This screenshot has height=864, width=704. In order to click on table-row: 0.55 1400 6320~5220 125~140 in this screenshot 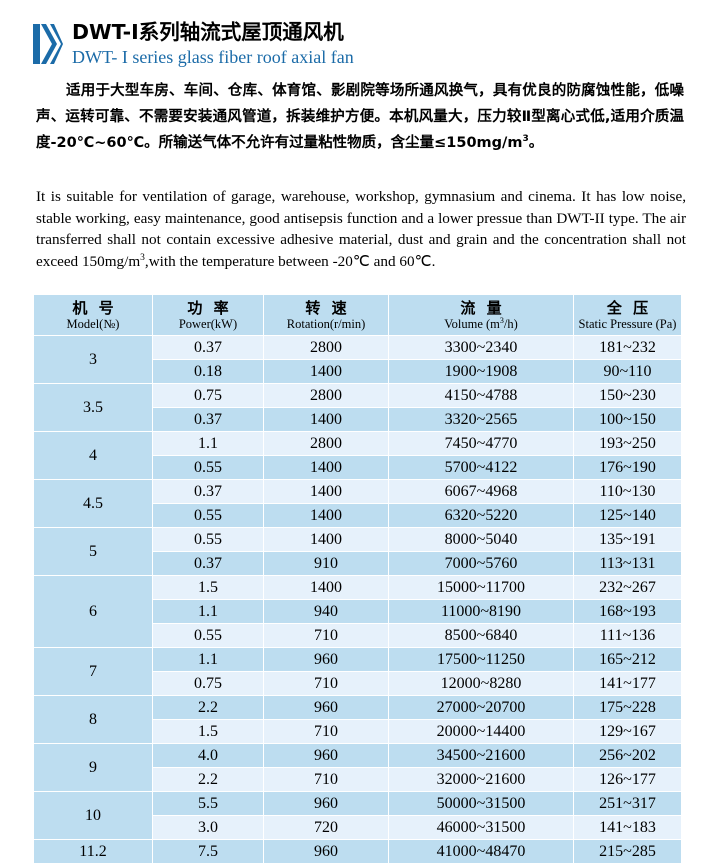, I will do `click(357, 515)`.